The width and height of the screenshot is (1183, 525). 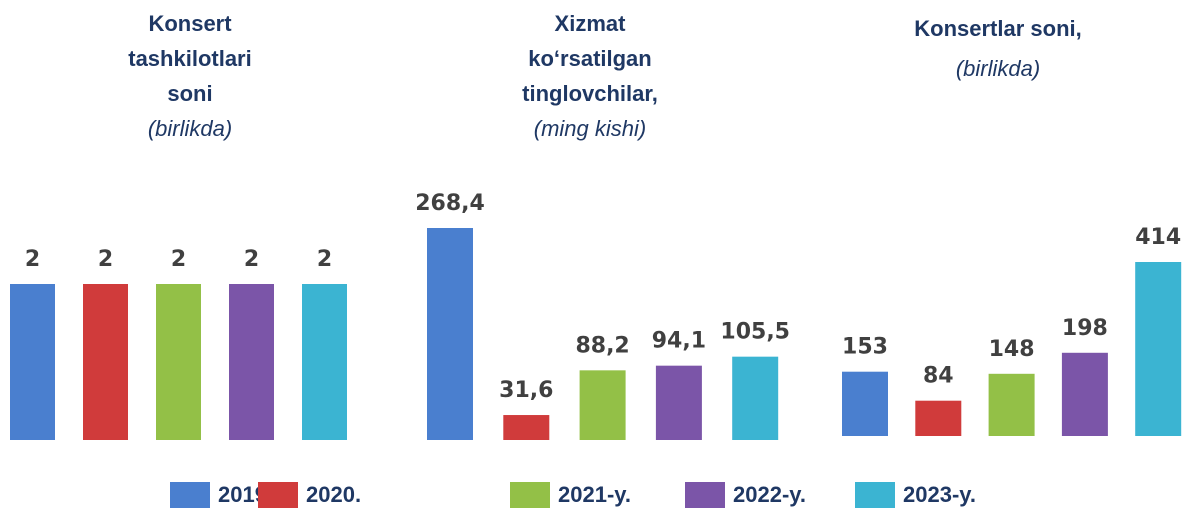 What do you see at coordinates (1158, 237) in the screenshot?
I see `data-label: 414` at bounding box center [1158, 237].